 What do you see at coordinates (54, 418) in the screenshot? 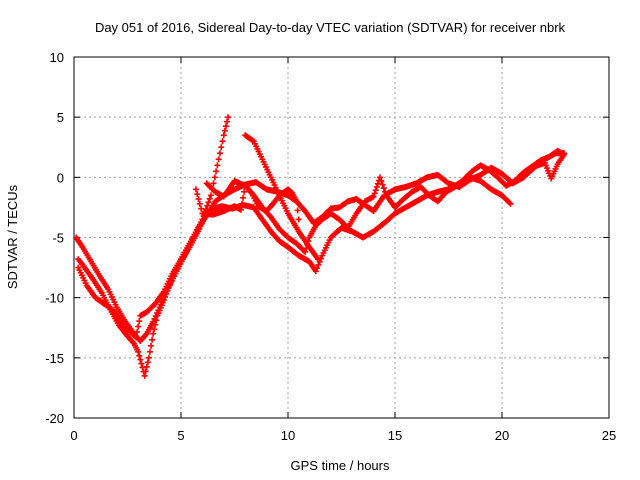
I see `y-tick-label: -20` at bounding box center [54, 418].